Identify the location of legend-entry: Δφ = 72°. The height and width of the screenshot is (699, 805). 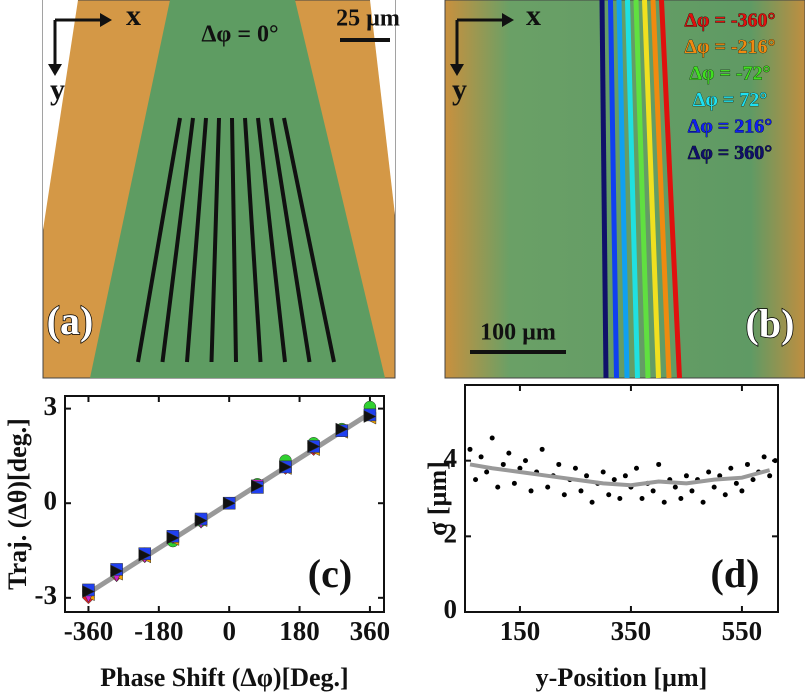
(730, 100).